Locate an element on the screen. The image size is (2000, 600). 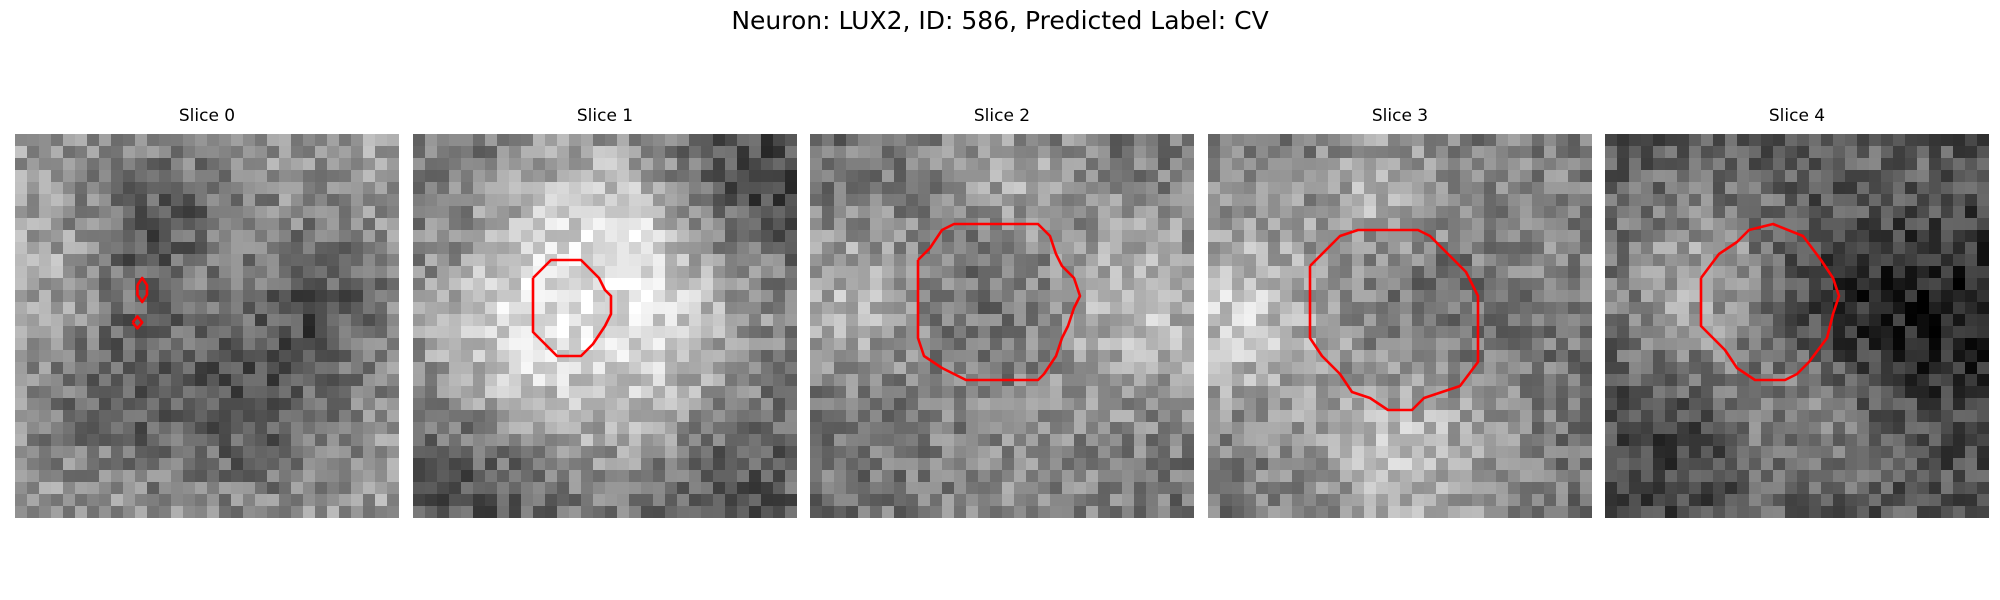
slice-panel-0: Slice 0 is located at coordinates (207, 311).